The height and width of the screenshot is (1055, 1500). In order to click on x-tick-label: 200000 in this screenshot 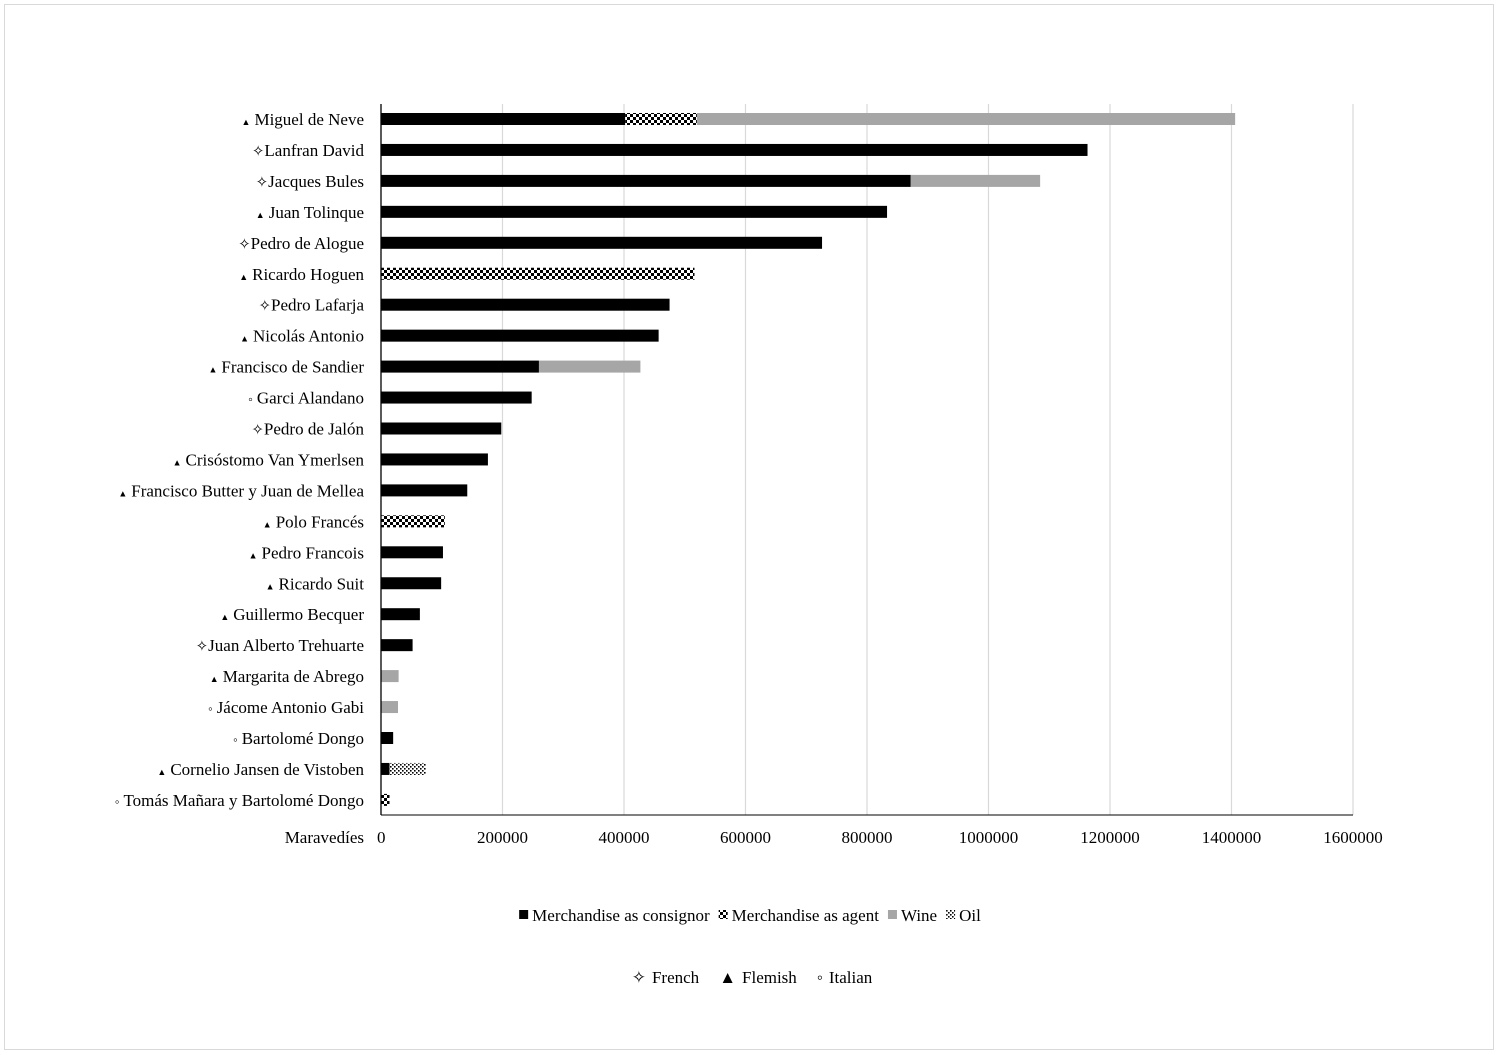, I will do `click(502, 837)`.